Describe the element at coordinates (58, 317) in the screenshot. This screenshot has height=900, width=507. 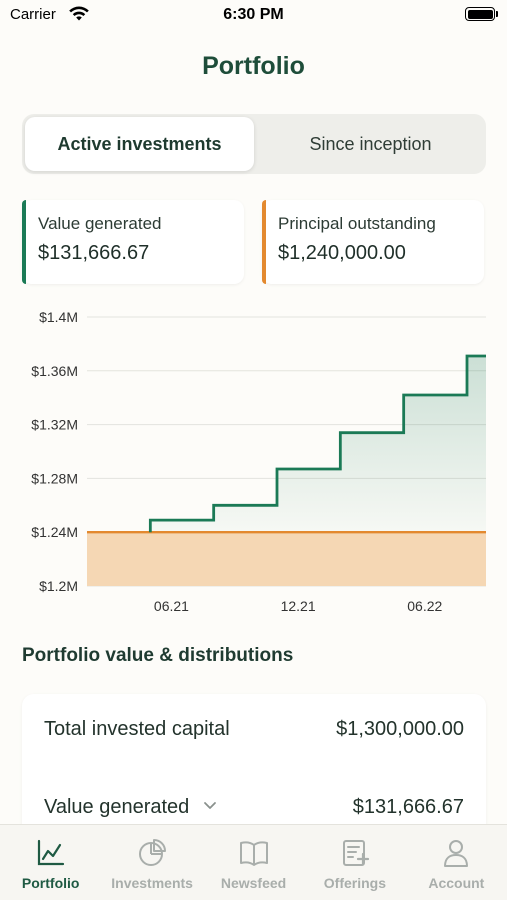
I see `y-tick-label: $1.4M` at that location.